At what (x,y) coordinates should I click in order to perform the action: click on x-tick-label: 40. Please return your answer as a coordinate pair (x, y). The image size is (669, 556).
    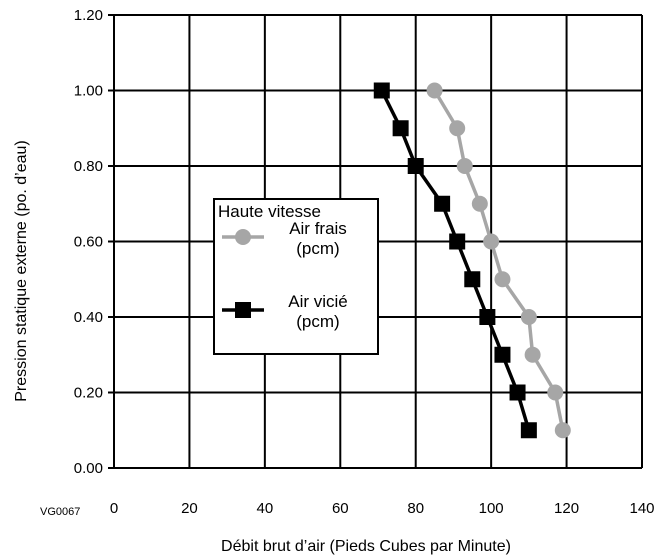
    Looking at the image, I should click on (265, 508).